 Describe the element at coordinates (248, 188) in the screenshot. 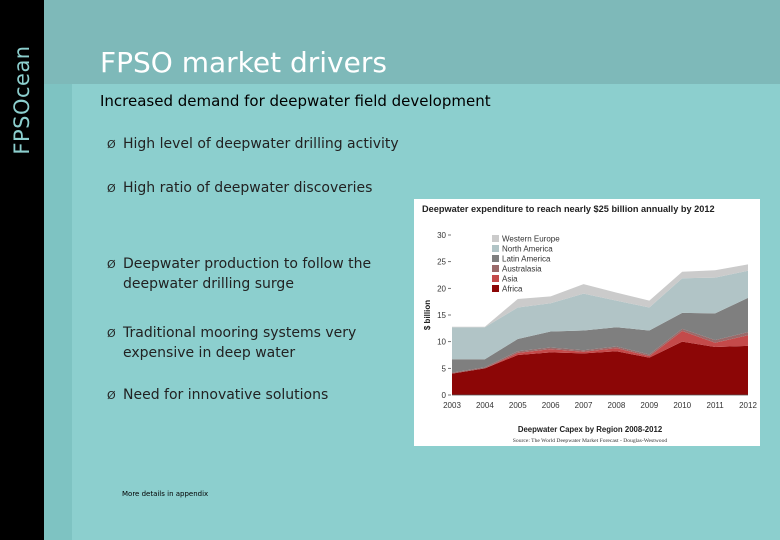

I see `bullet-text: High ratio of deepwater discoveries` at that location.